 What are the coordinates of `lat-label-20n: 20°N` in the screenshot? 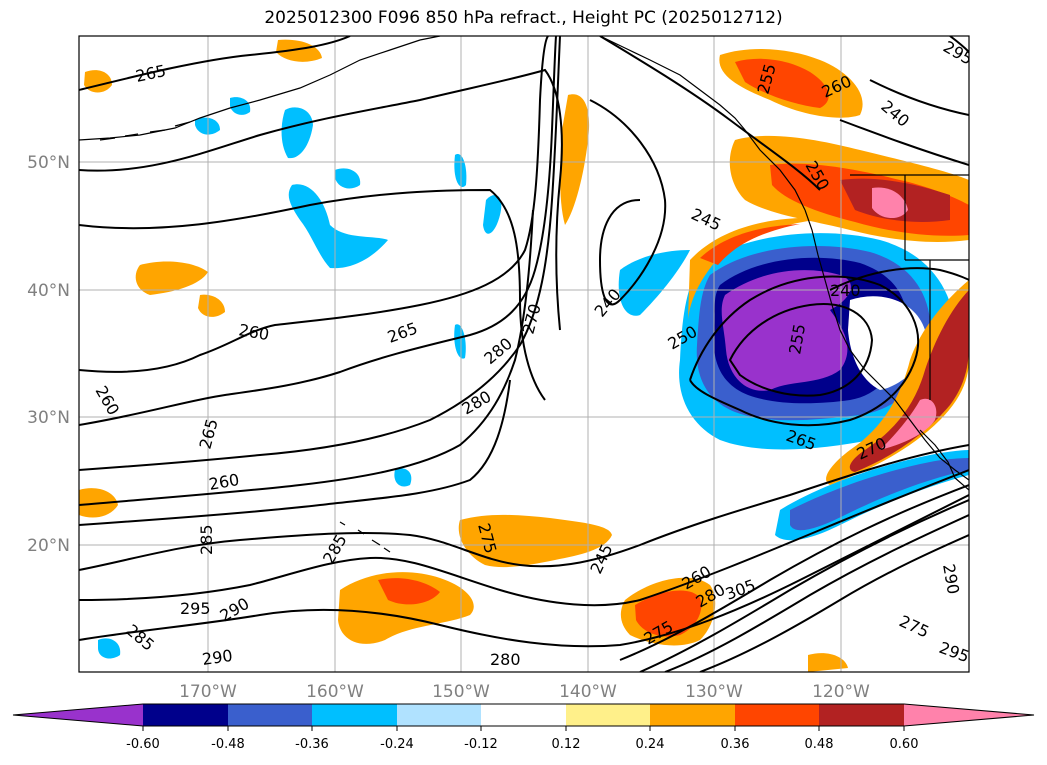 It's located at (48, 546).